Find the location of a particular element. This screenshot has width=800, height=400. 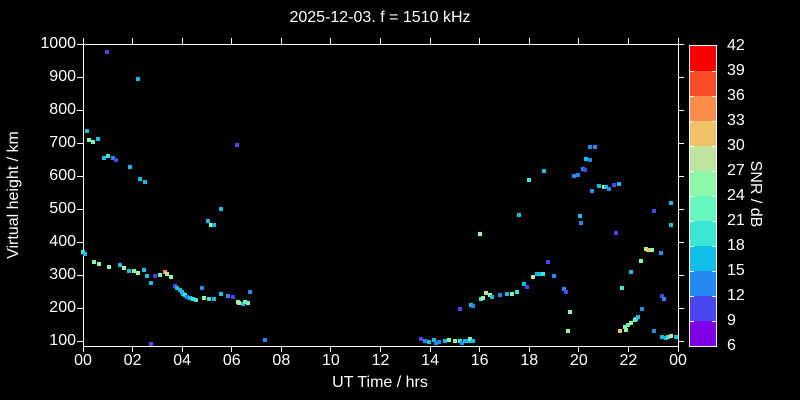

colorbar-tick-label: 39 is located at coordinates (736, 70).